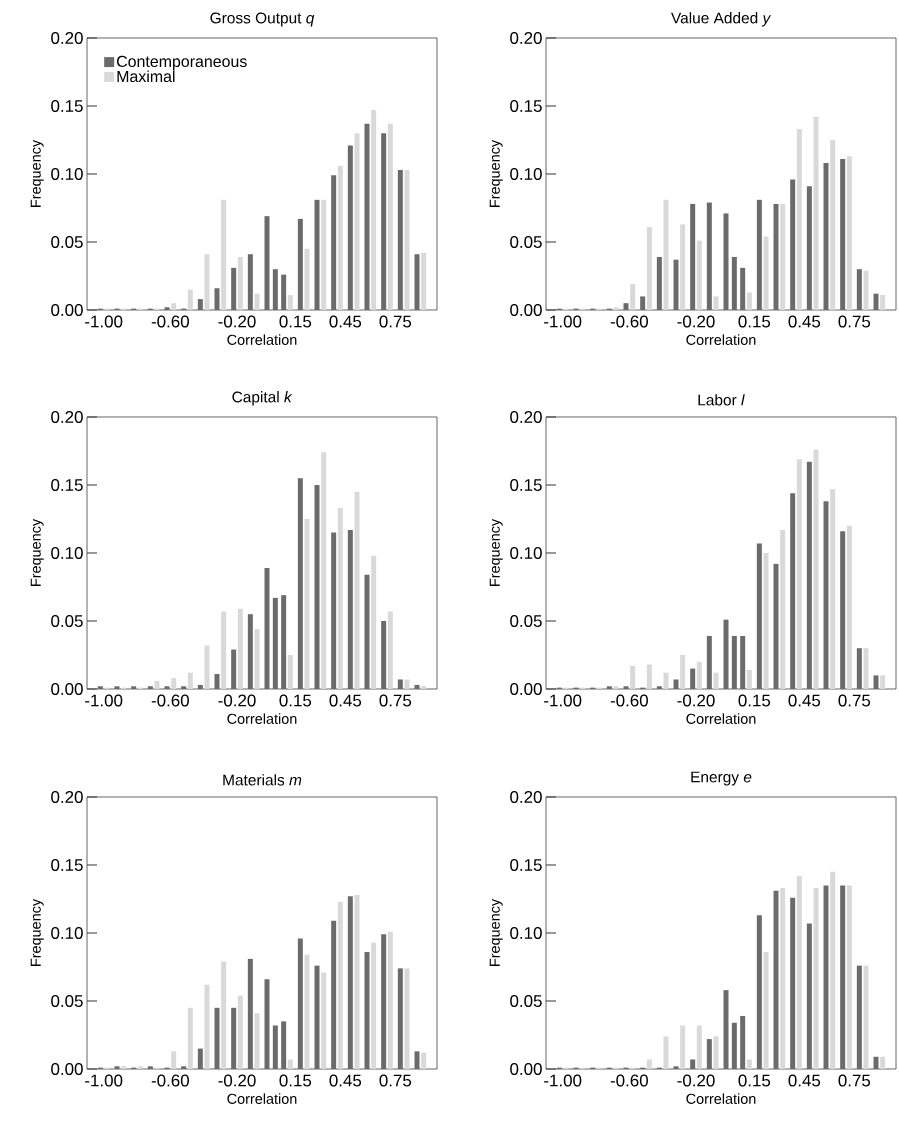 The image size is (899, 1128). What do you see at coordinates (563, 700) in the screenshot?
I see `x-tick-label: -1.00` at bounding box center [563, 700].